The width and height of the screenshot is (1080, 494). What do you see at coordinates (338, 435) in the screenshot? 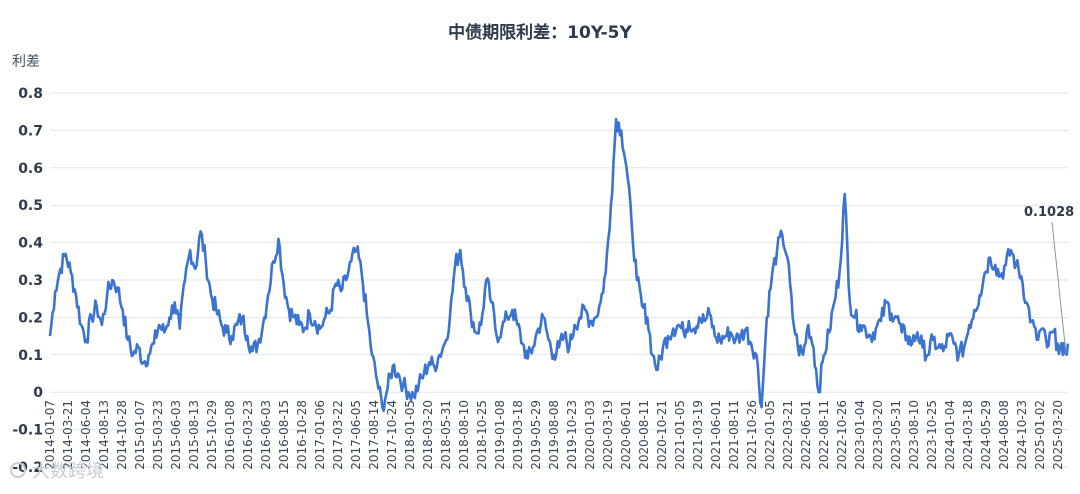
I see `x-tick-label: 2017-03-22` at bounding box center [338, 435].